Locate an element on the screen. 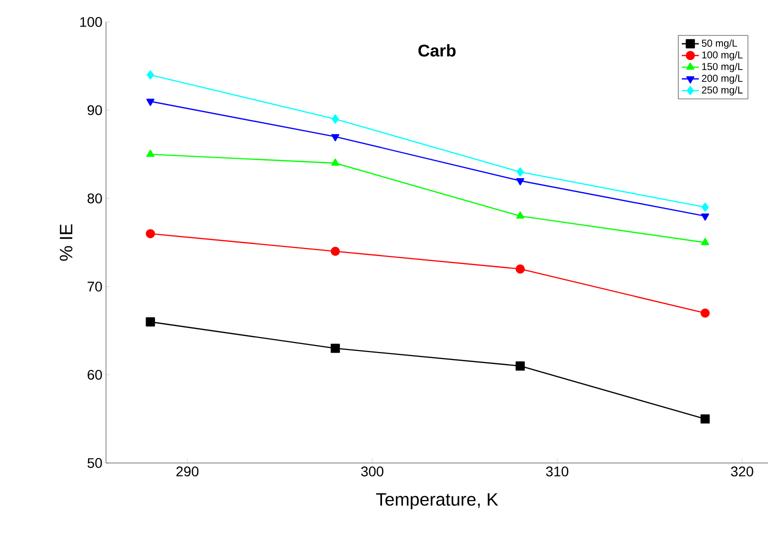 Image resolution: width=779 pixels, height=551 pixels. x-axis-title: Temperature, K is located at coordinates (437, 501).